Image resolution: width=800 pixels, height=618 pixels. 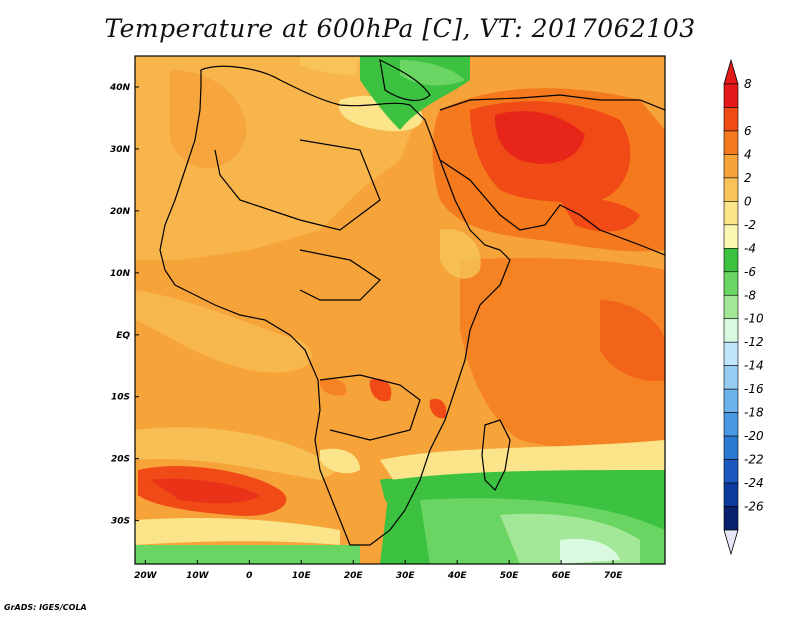 I want to click on colorbar-top-arrow, so click(x=731, y=71).